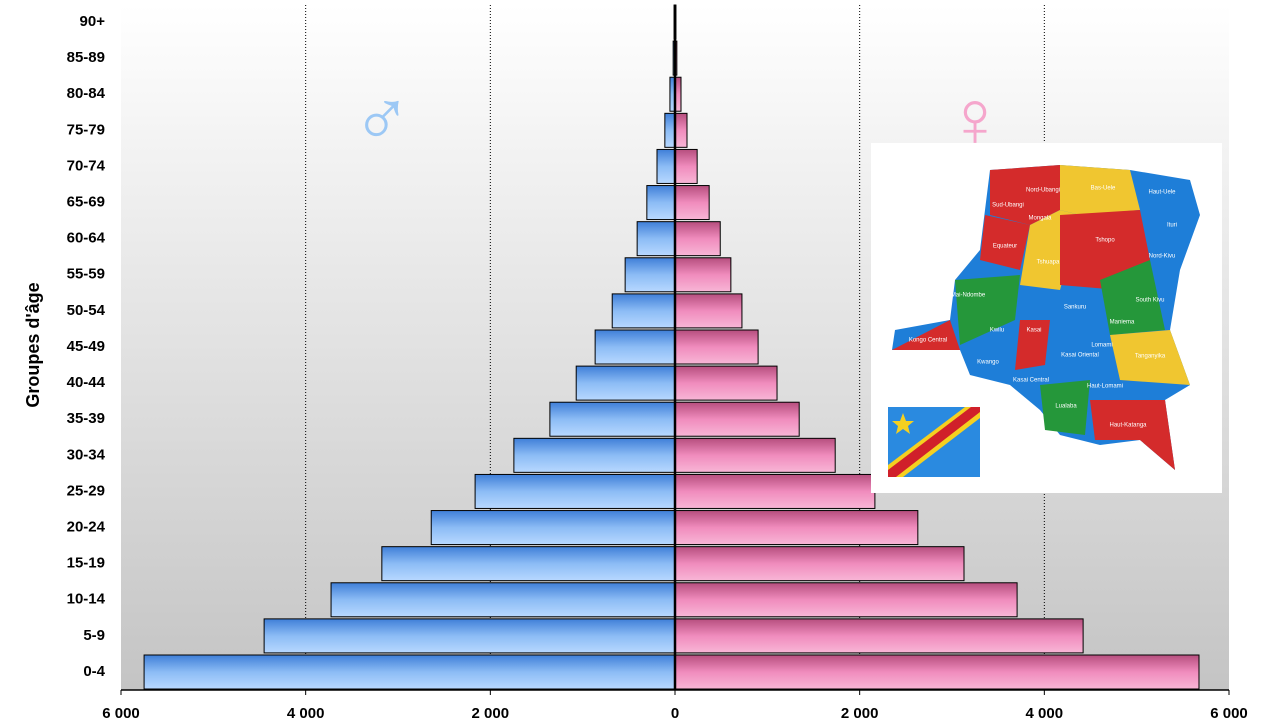  I want to click on map-label: Lualaba, so click(1066, 407).